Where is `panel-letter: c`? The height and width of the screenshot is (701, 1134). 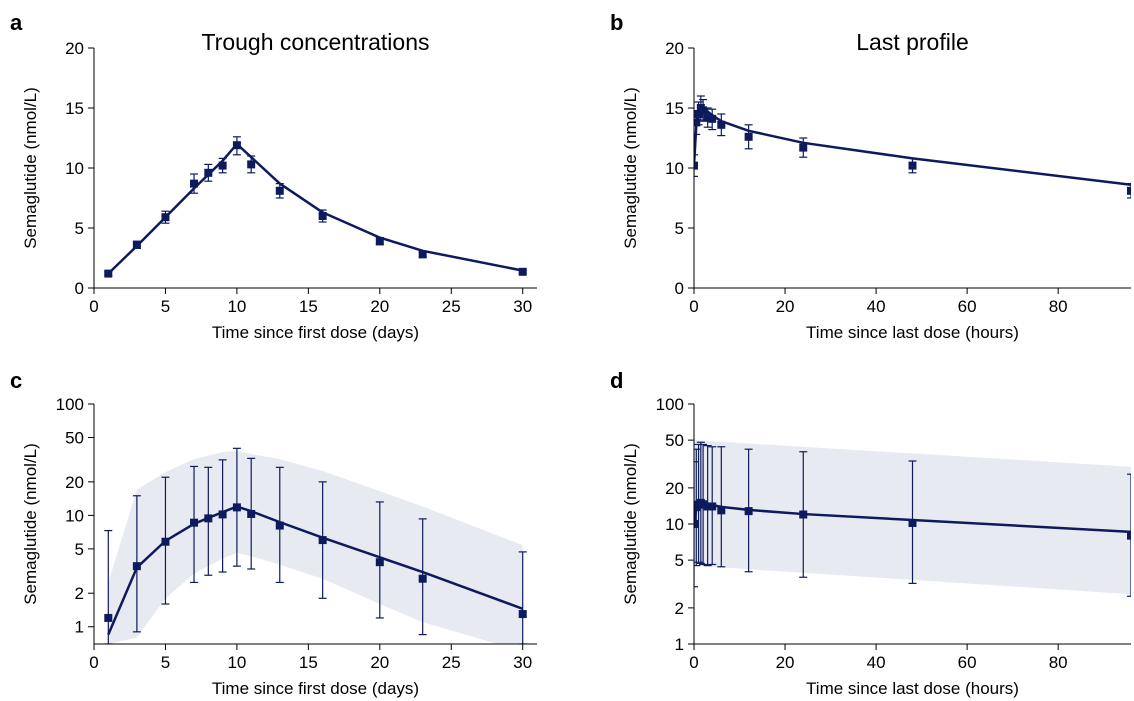 panel-letter: c is located at coordinates (16, 380).